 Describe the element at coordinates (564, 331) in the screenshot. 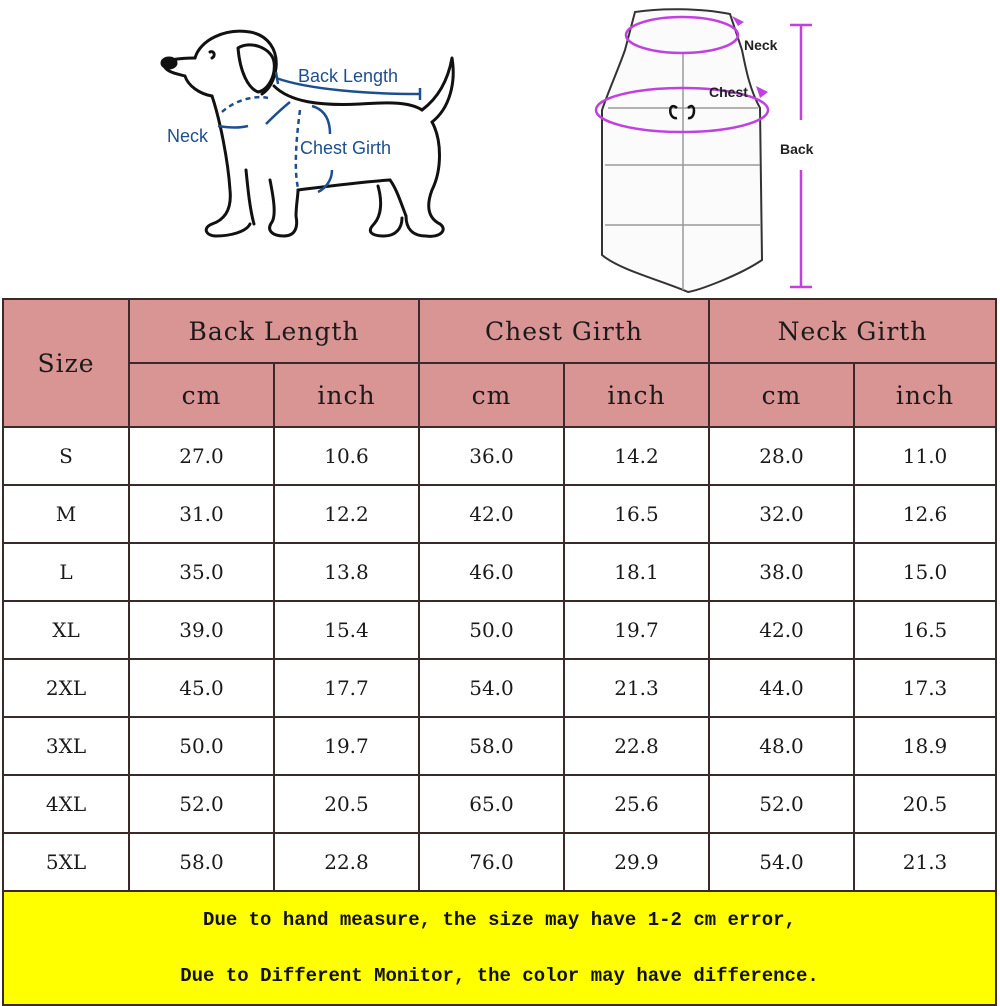

I see `group-header-chest-girth: Chest Girth` at that location.